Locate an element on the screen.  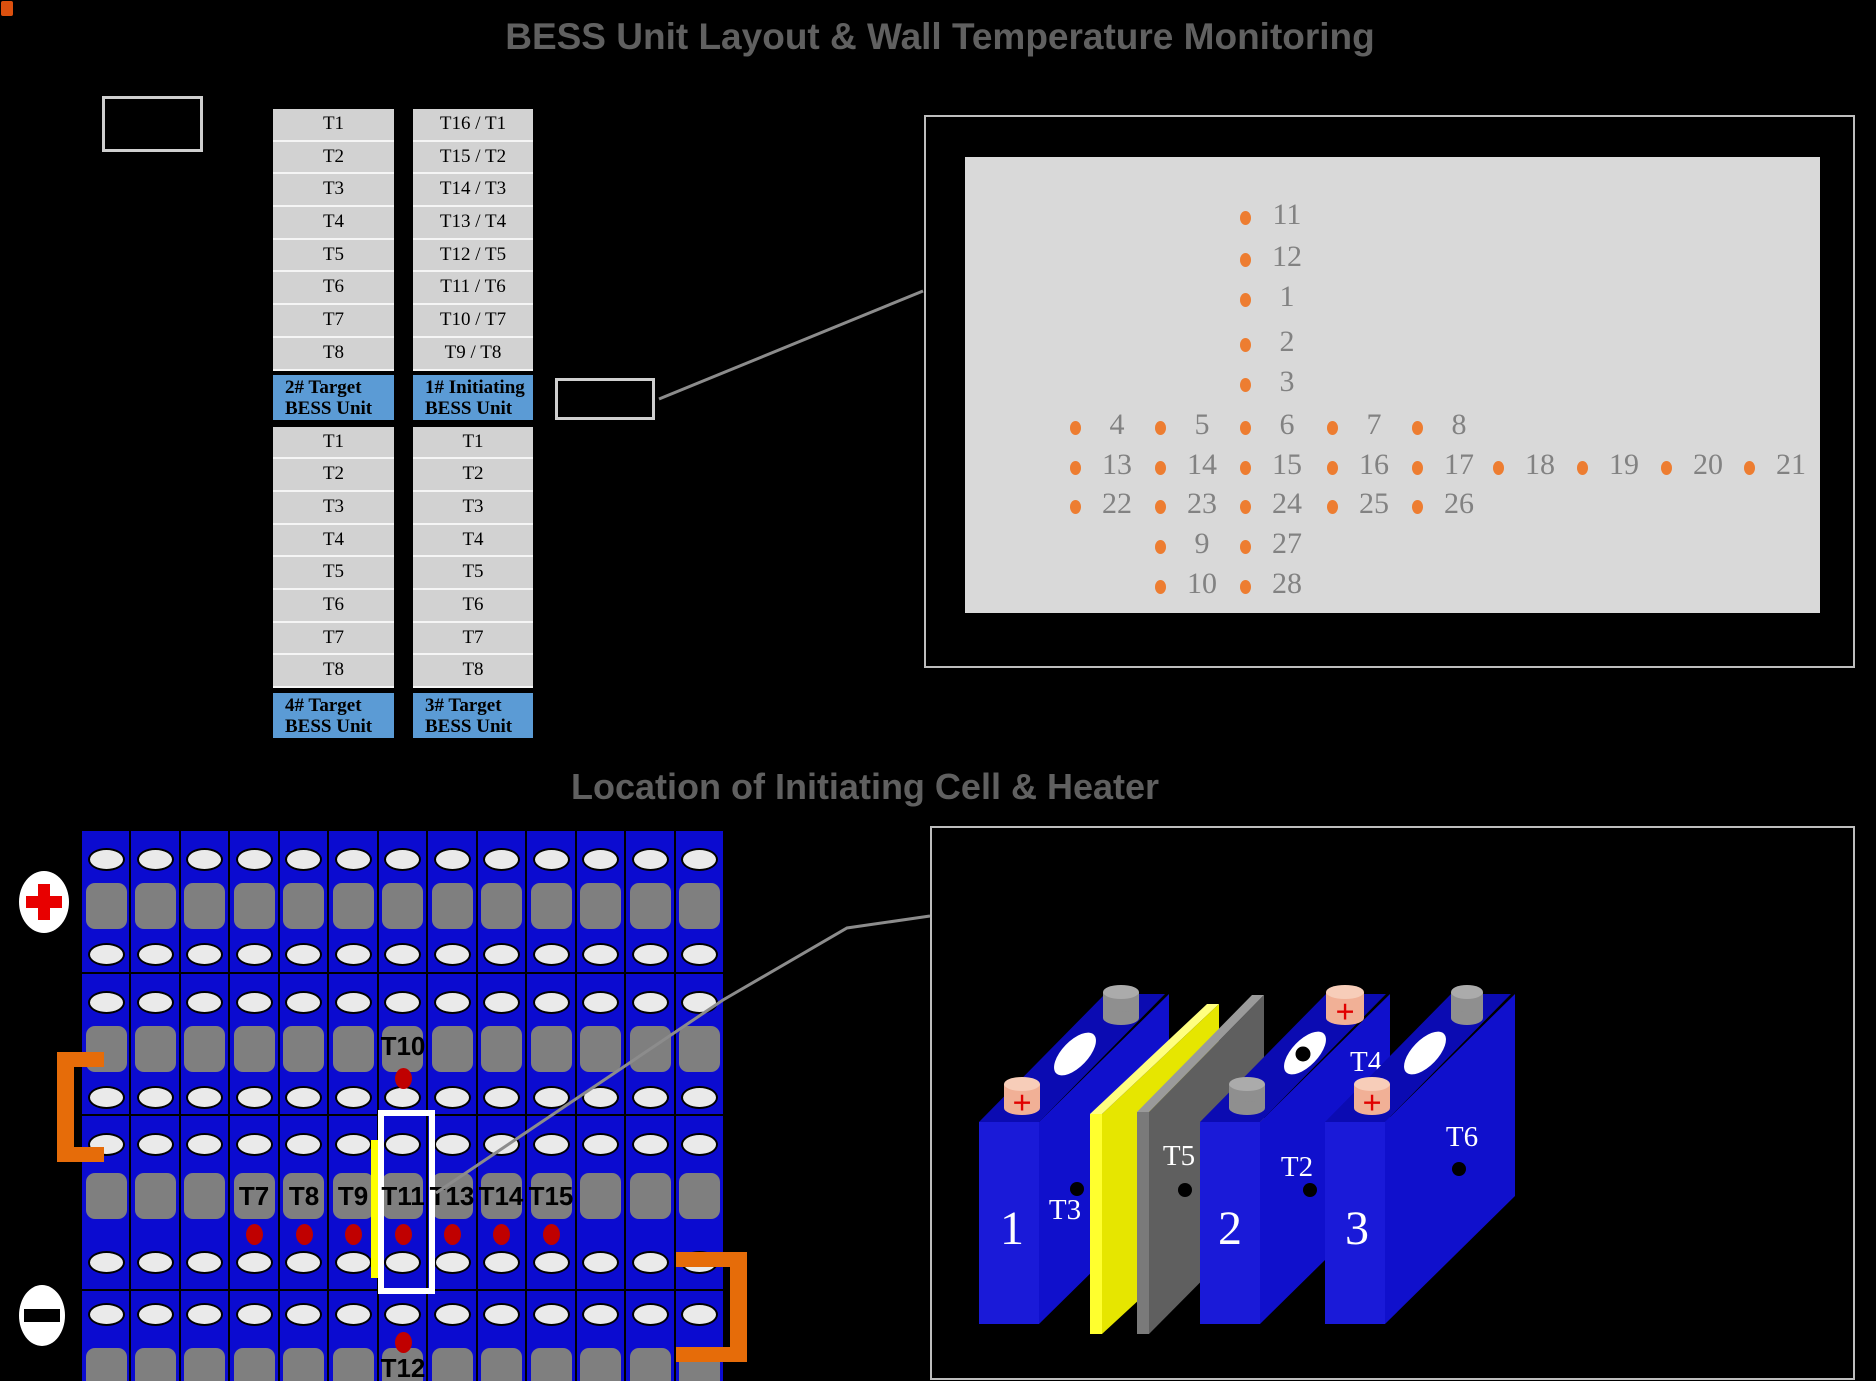
wall-sensor-row: T7 is located at coordinates (333, 321).